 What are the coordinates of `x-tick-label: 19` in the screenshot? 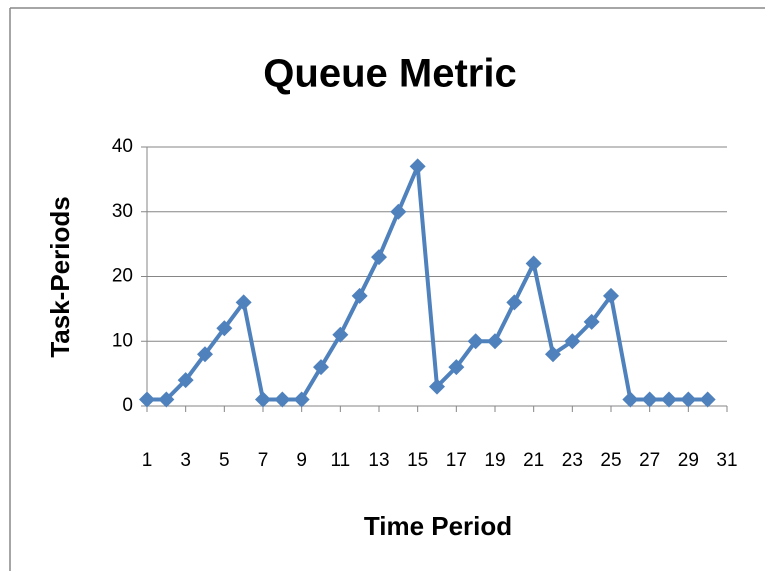 It's located at (494, 460).